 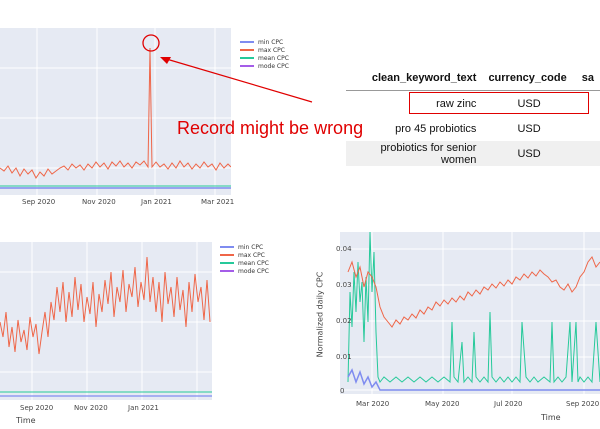 What do you see at coordinates (26, 420) in the screenshot?
I see `bottom-left-xaxis-title: Time` at bounding box center [26, 420].